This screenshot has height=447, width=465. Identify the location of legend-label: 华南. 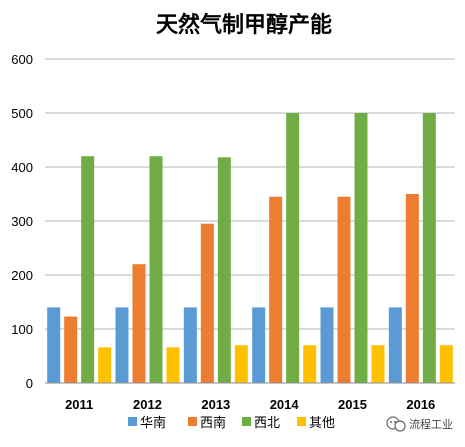
(153, 423).